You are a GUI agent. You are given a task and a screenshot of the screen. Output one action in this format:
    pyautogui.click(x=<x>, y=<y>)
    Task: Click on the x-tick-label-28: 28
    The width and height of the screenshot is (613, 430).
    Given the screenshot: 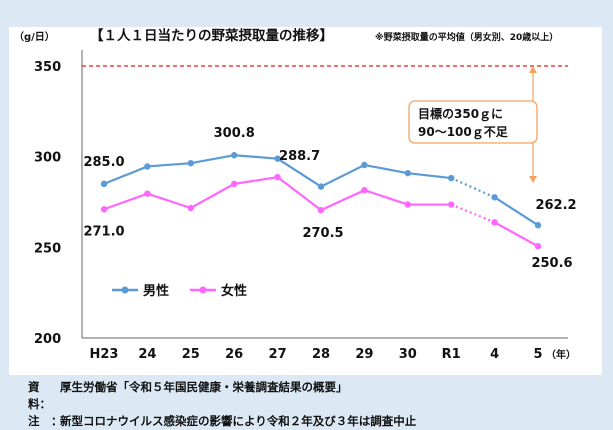 What is the action you would take?
    pyautogui.click(x=321, y=354)
    